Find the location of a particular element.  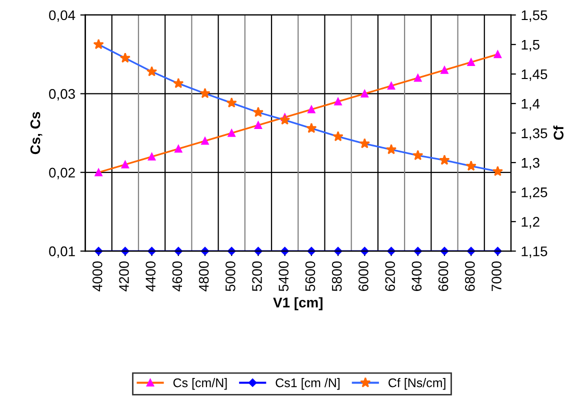

legend-label: Cs1 [cm /N] is located at coordinates (308, 384).